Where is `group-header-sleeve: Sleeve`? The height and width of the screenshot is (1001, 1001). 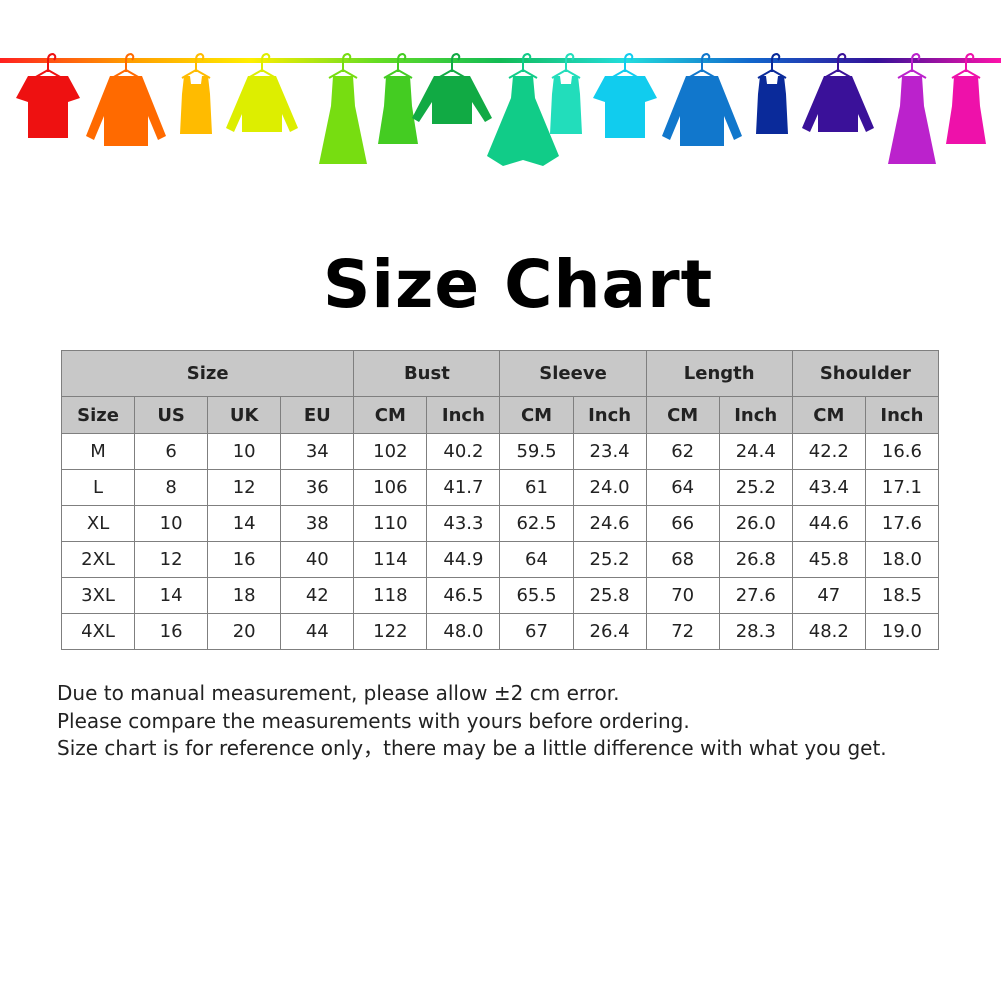
group-header-sleeve: Sleeve is located at coordinates (573, 373).